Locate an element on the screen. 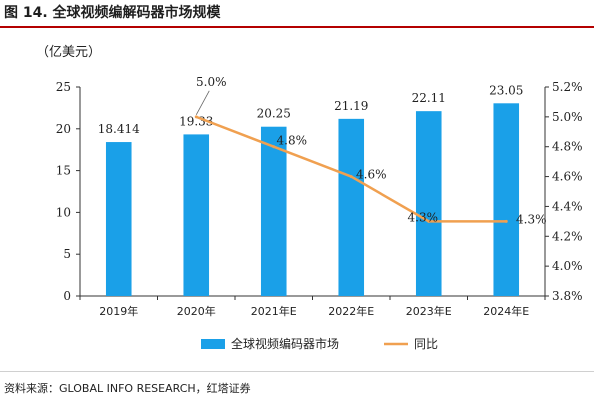  source-note: 资料来源：GLOBAL INFO RESEARCH，红塔证券 is located at coordinates (127, 388).